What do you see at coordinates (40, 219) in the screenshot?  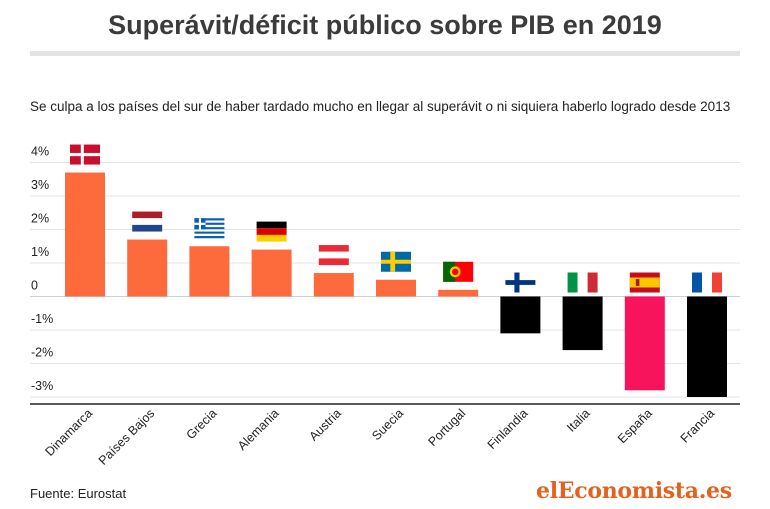 I see `y-tick-label: 2%` at bounding box center [40, 219].